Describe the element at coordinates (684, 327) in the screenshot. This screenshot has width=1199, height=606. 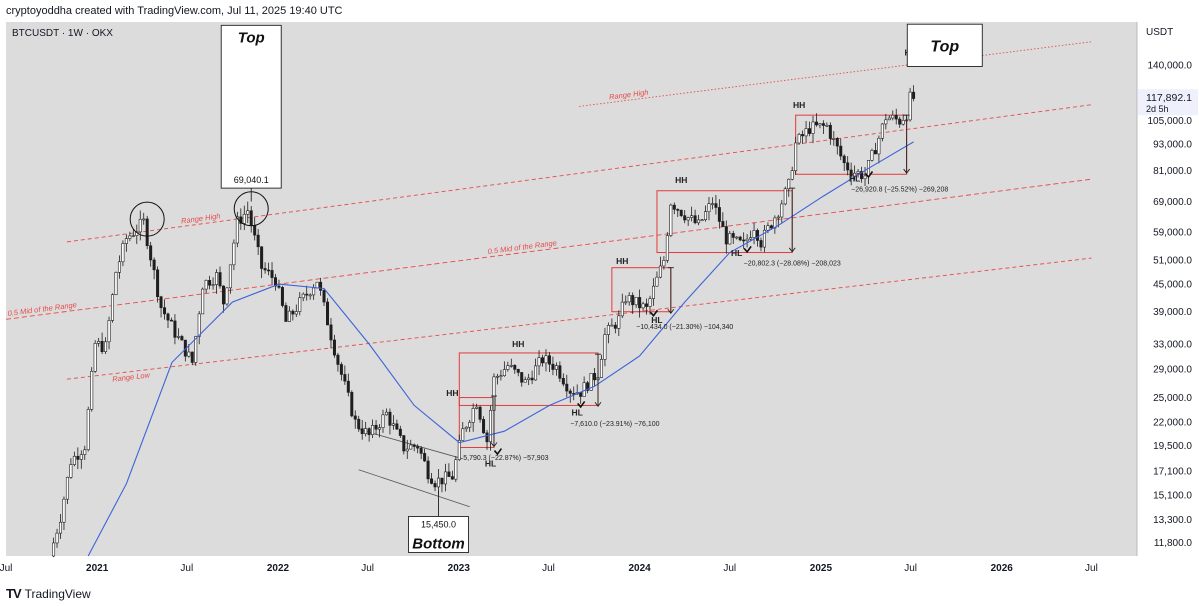
I see `measure-label: −10,434.0 (−21.30%) −104,340` at that location.